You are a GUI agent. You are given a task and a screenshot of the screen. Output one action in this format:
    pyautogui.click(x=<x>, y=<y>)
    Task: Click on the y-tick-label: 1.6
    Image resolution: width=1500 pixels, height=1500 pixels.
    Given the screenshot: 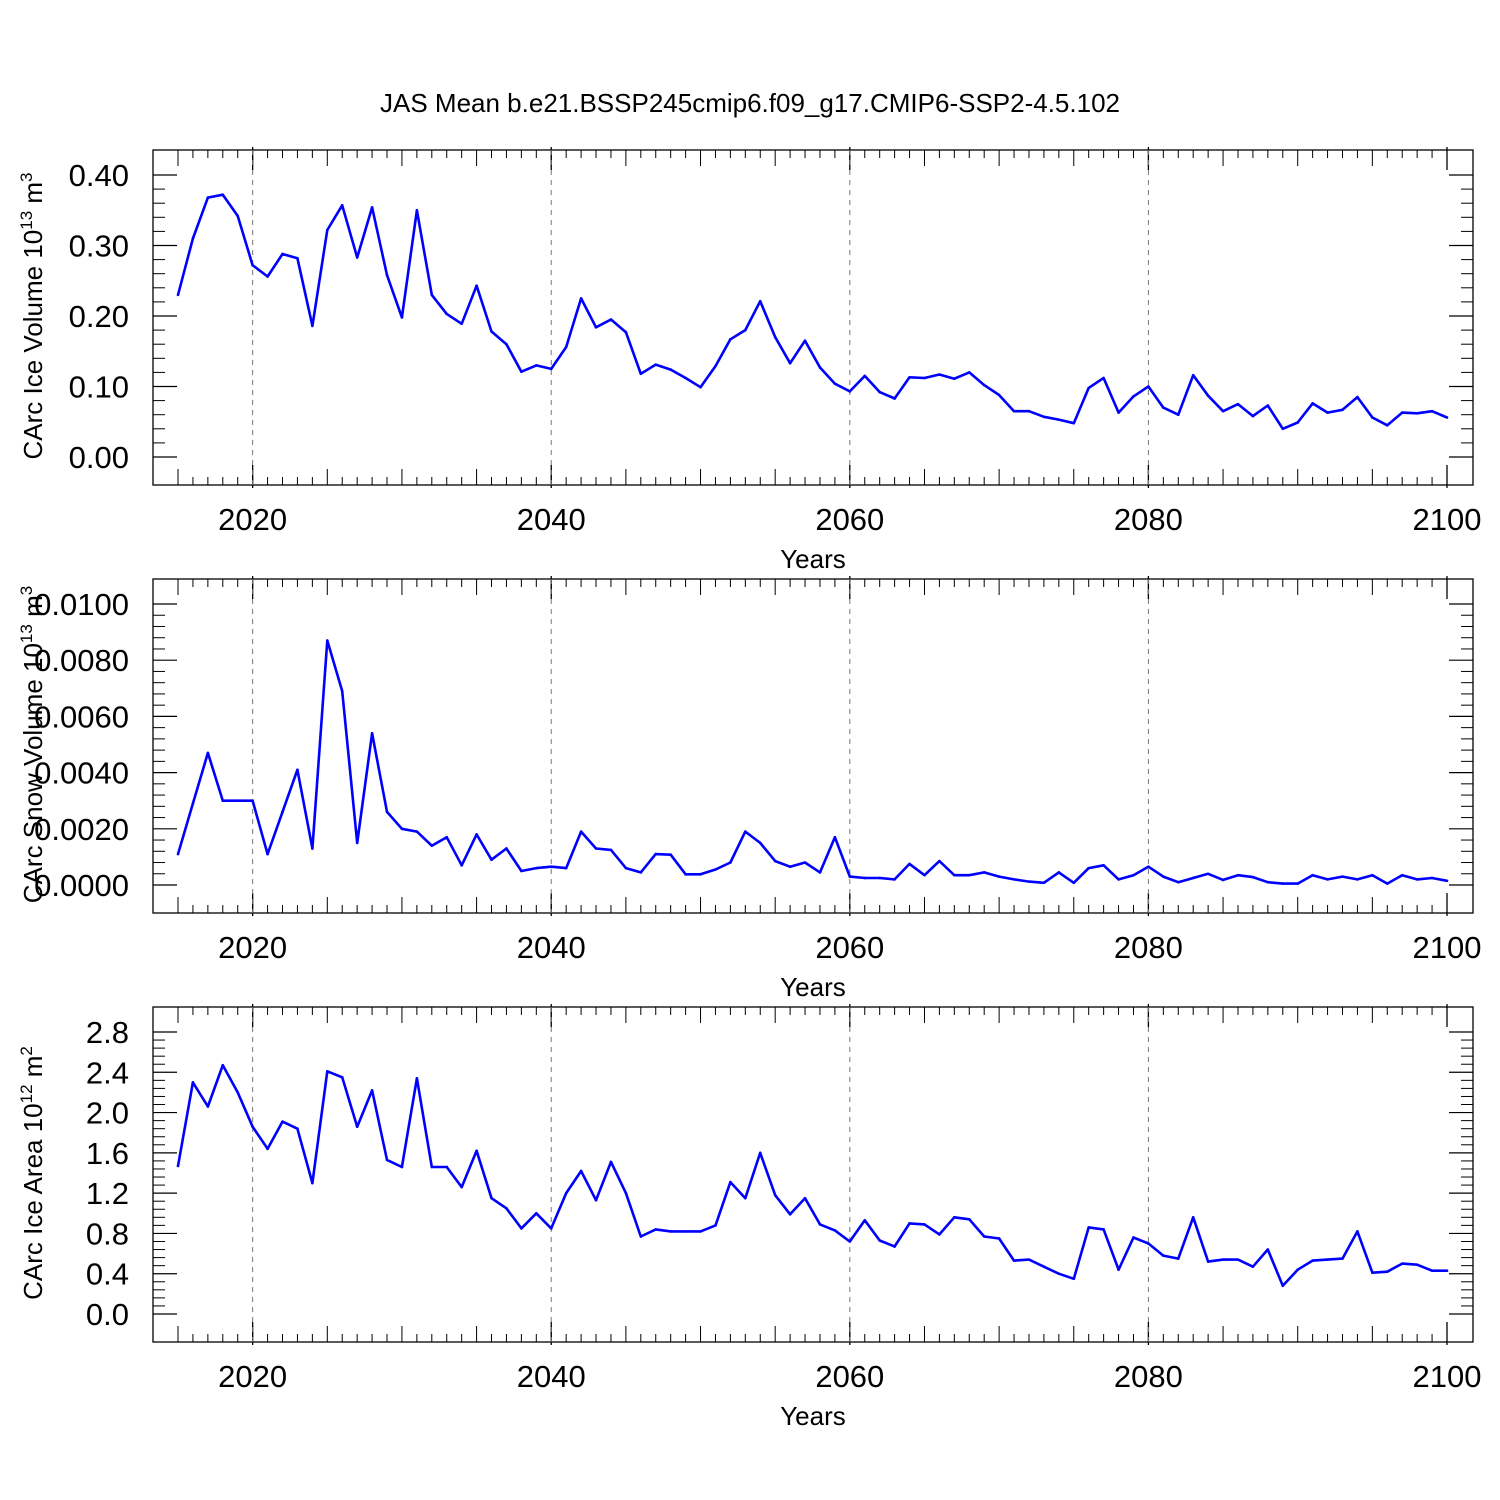 What is the action you would take?
    pyautogui.click(x=107, y=1153)
    